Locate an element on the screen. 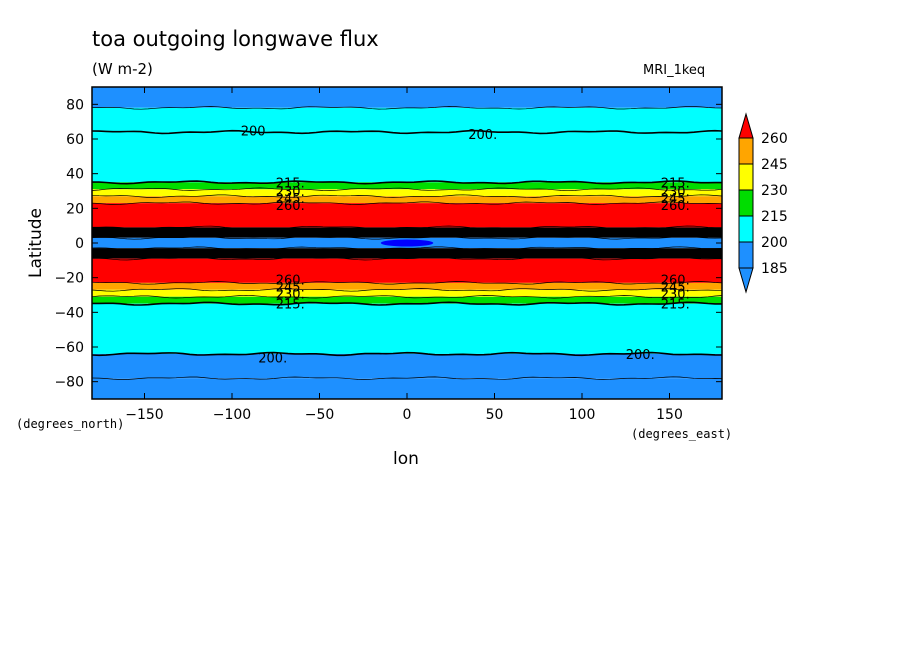  y-units-label: (degrees_north) is located at coordinates (70, 424).